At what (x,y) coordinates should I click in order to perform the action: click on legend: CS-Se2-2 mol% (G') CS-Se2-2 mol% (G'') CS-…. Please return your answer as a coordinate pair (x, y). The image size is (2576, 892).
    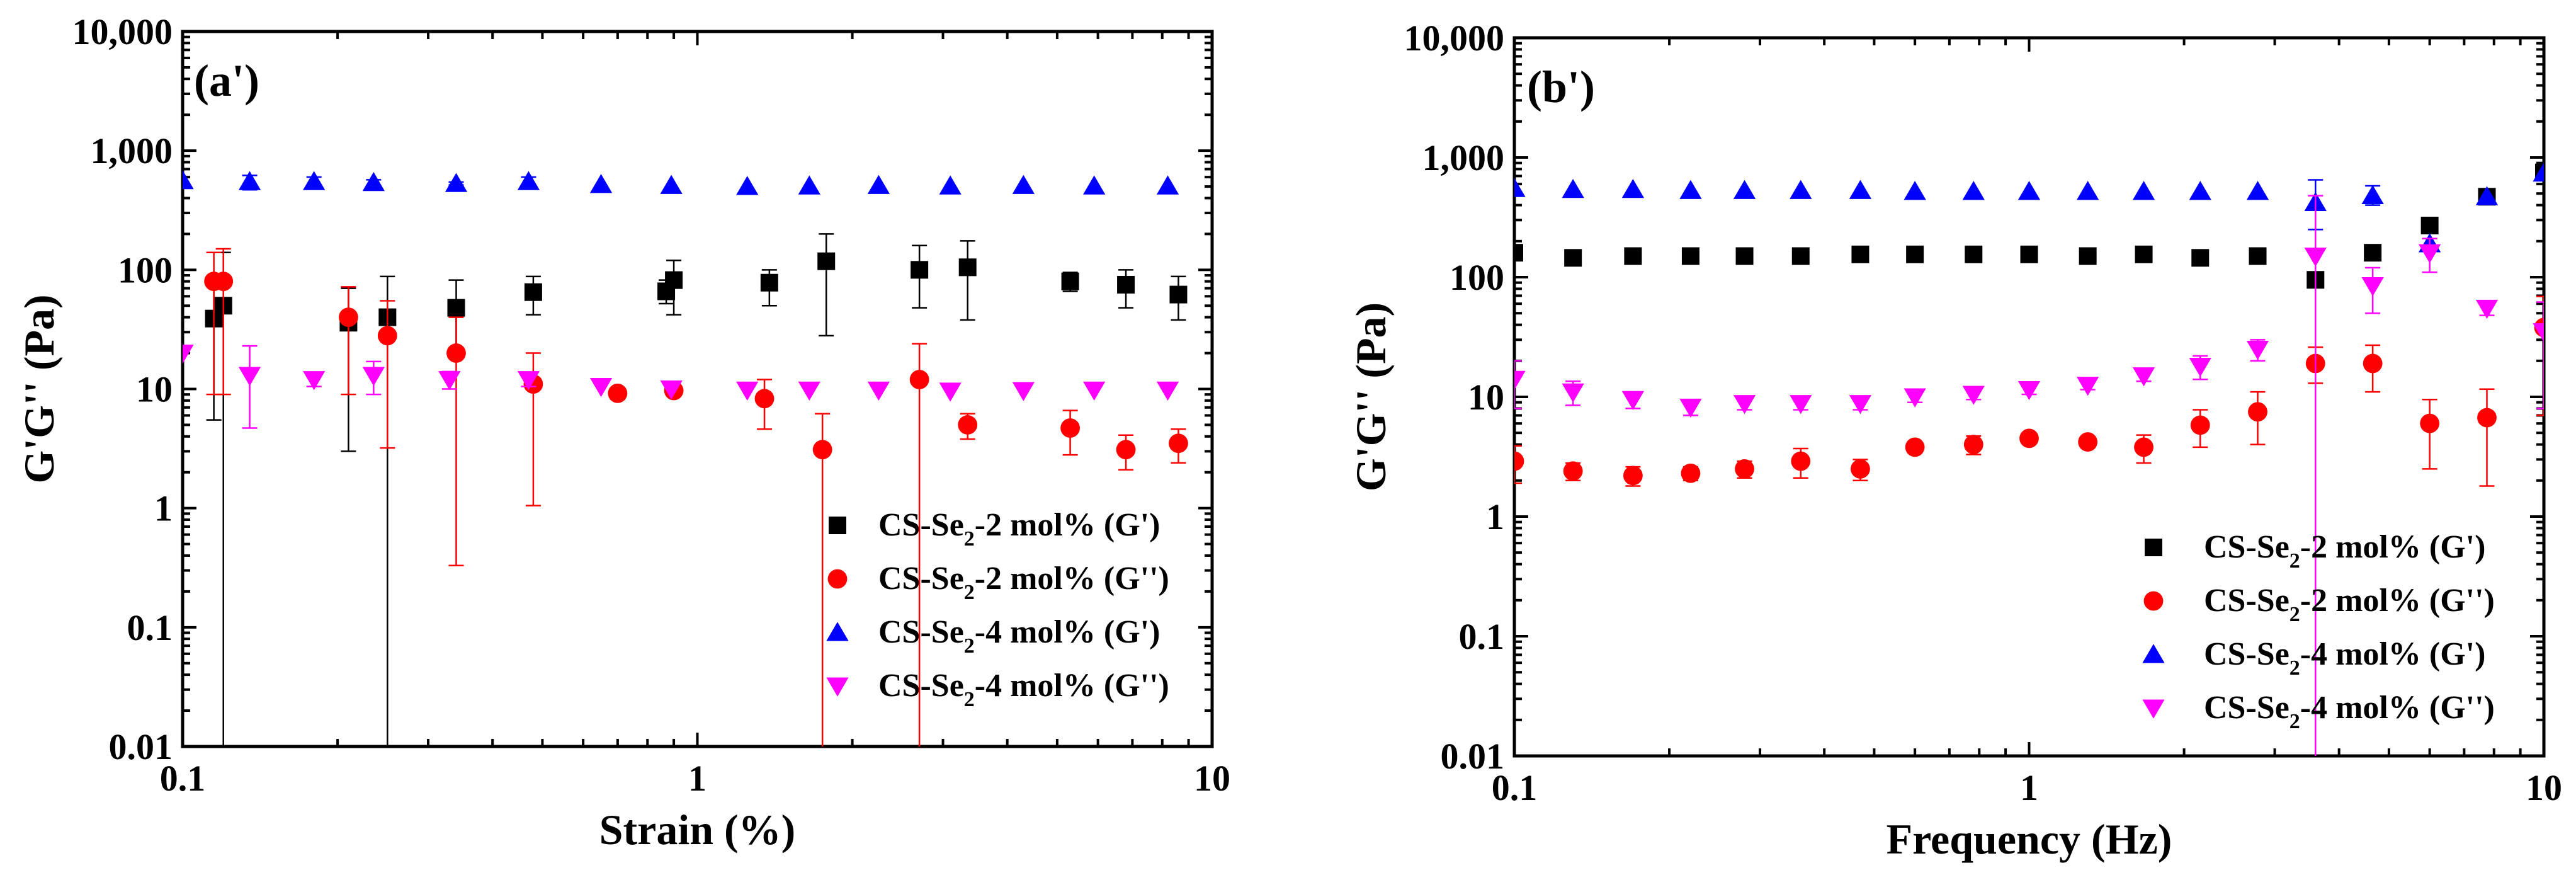
    Looking at the image, I should click on (997, 609).